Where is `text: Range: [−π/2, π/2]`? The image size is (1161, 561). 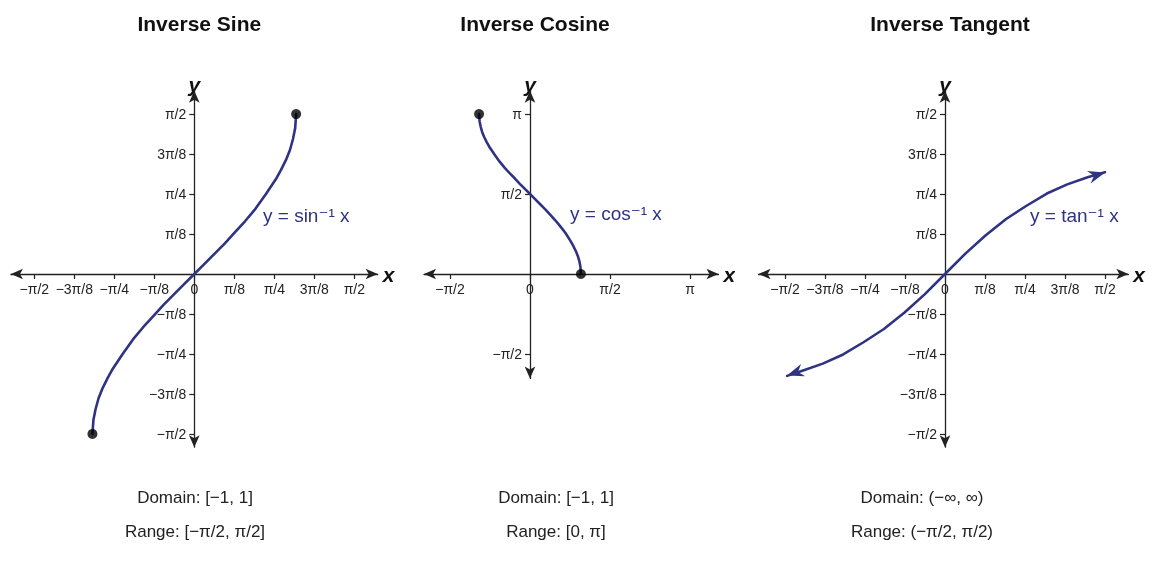
text: Range: [−π/2, π/2] is located at coordinates (195, 531).